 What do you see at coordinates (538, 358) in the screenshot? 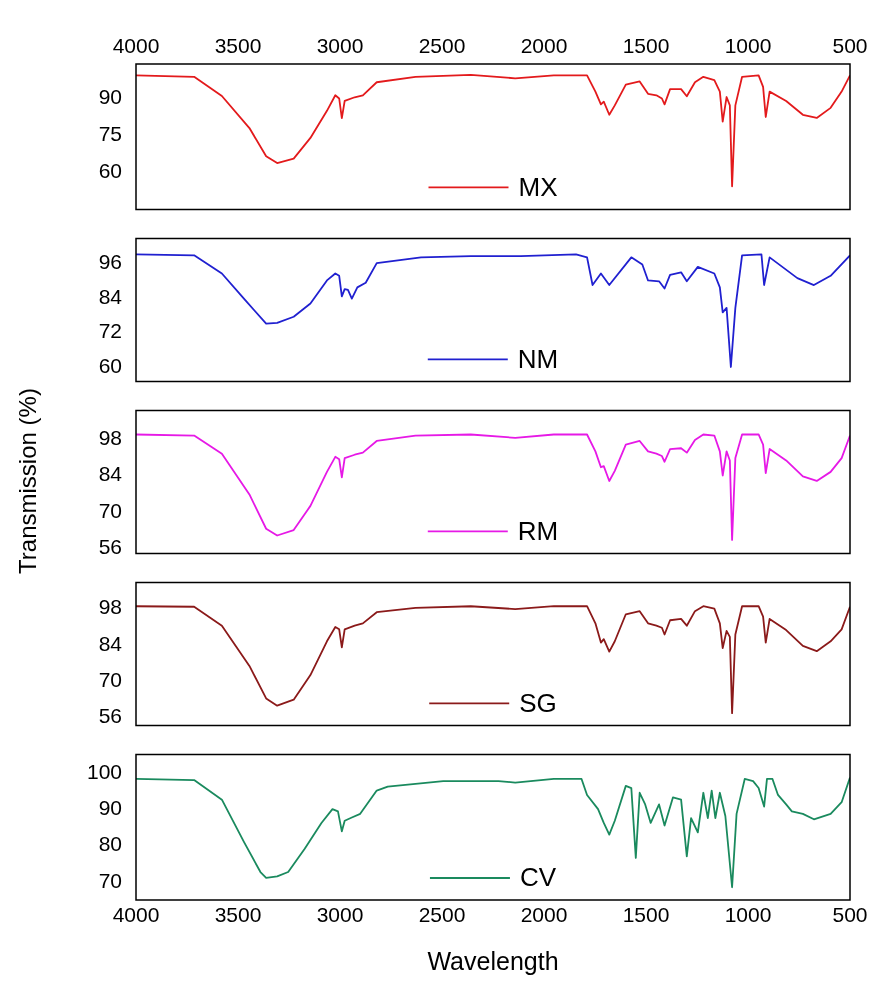
I see `legend-label: NM` at bounding box center [538, 358].